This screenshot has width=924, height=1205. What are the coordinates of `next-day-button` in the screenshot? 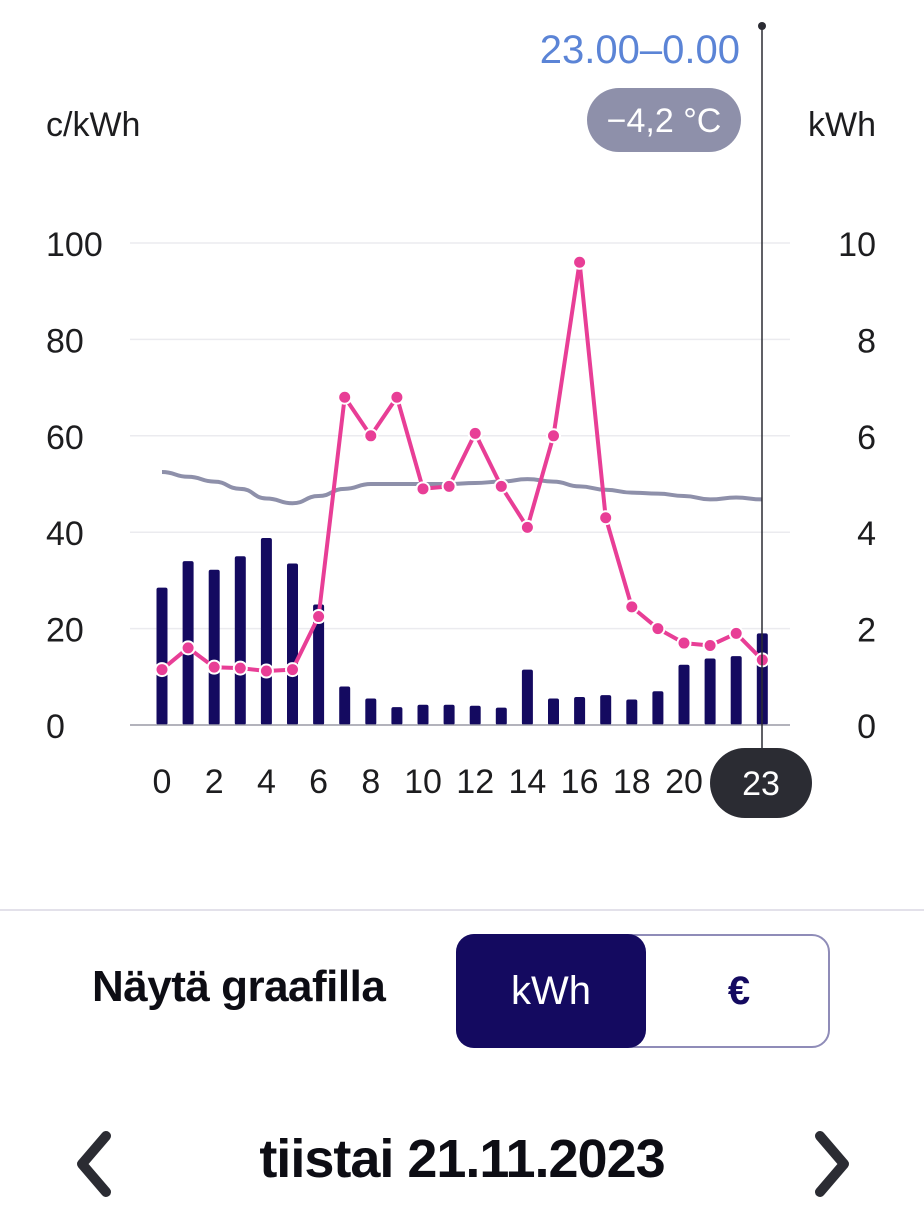 It's located at (831, 1164).